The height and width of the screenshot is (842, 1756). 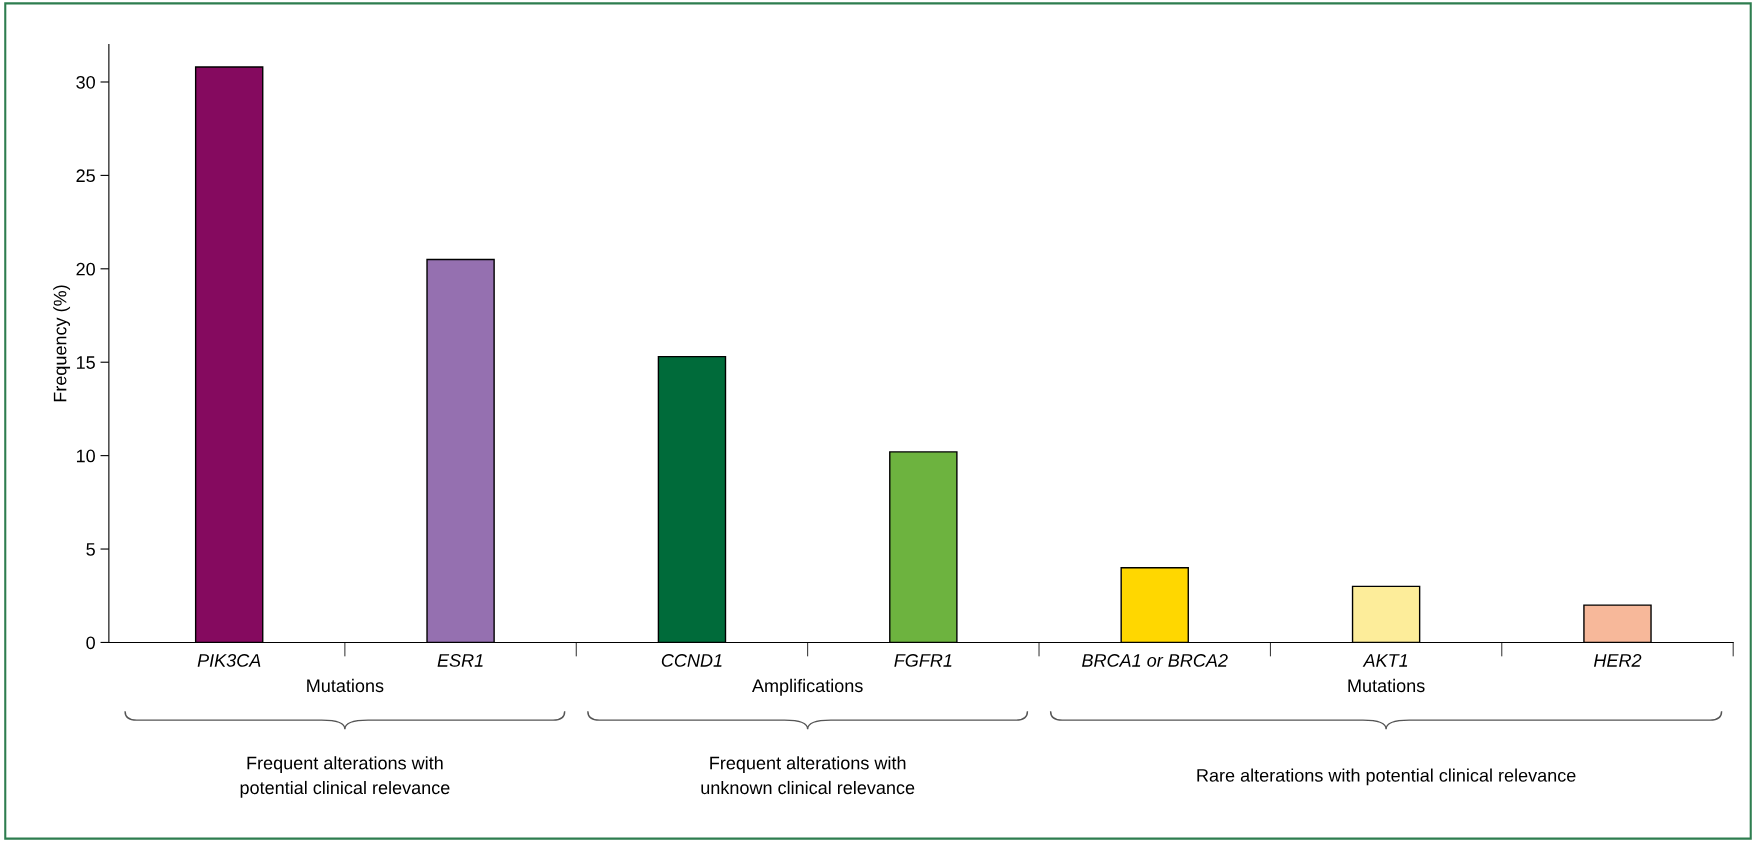 What do you see at coordinates (808, 775) in the screenshot?
I see `text: Frequent alterations with unknown clinical relevance` at bounding box center [808, 775].